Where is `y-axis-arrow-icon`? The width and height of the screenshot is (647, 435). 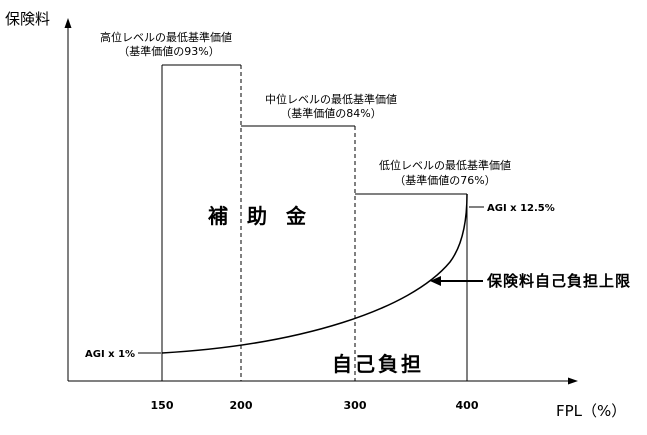
y-axis-arrow-icon is located at coordinates (68, 23).